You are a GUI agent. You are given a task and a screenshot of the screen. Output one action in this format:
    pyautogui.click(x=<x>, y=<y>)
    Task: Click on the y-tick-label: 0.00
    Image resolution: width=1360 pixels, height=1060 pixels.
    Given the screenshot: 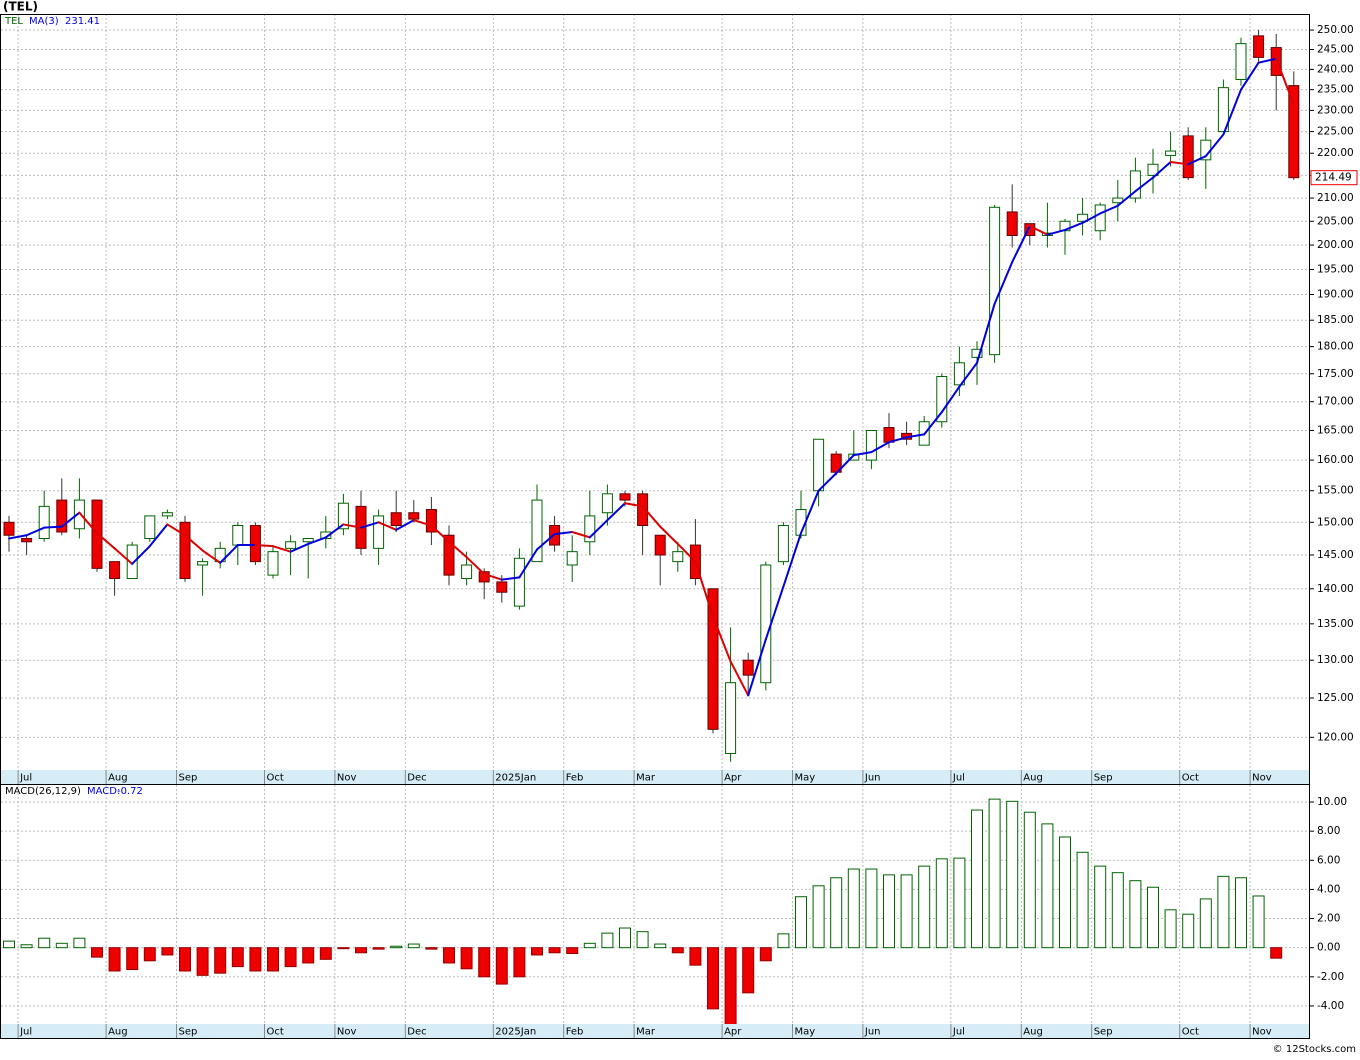 What is the action you would take?
    pyautogui.click(x=1328, y=948)
    